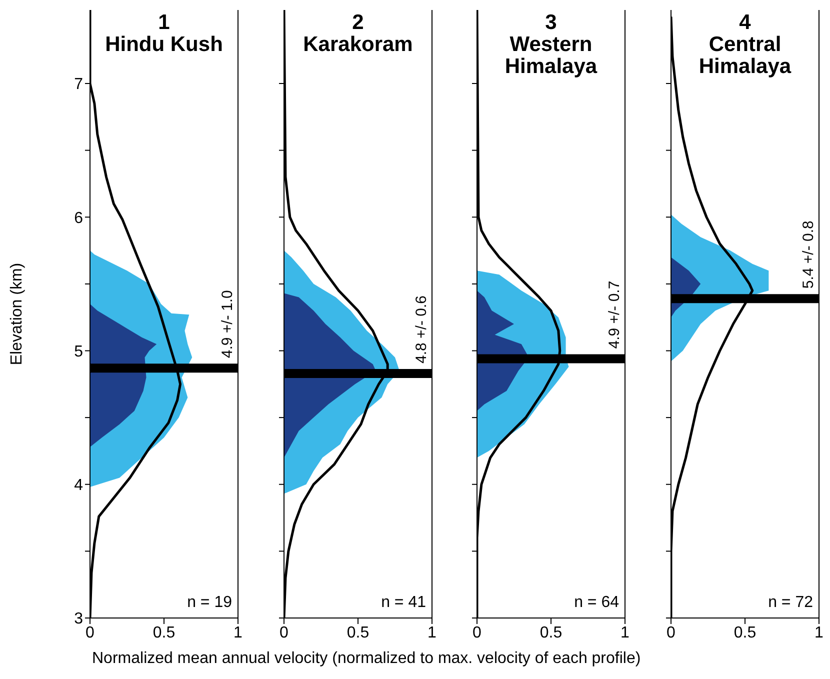 The width and height of the screenshot is (830, 679). I want to click on text: Western Himalaya, so click(551, 55).